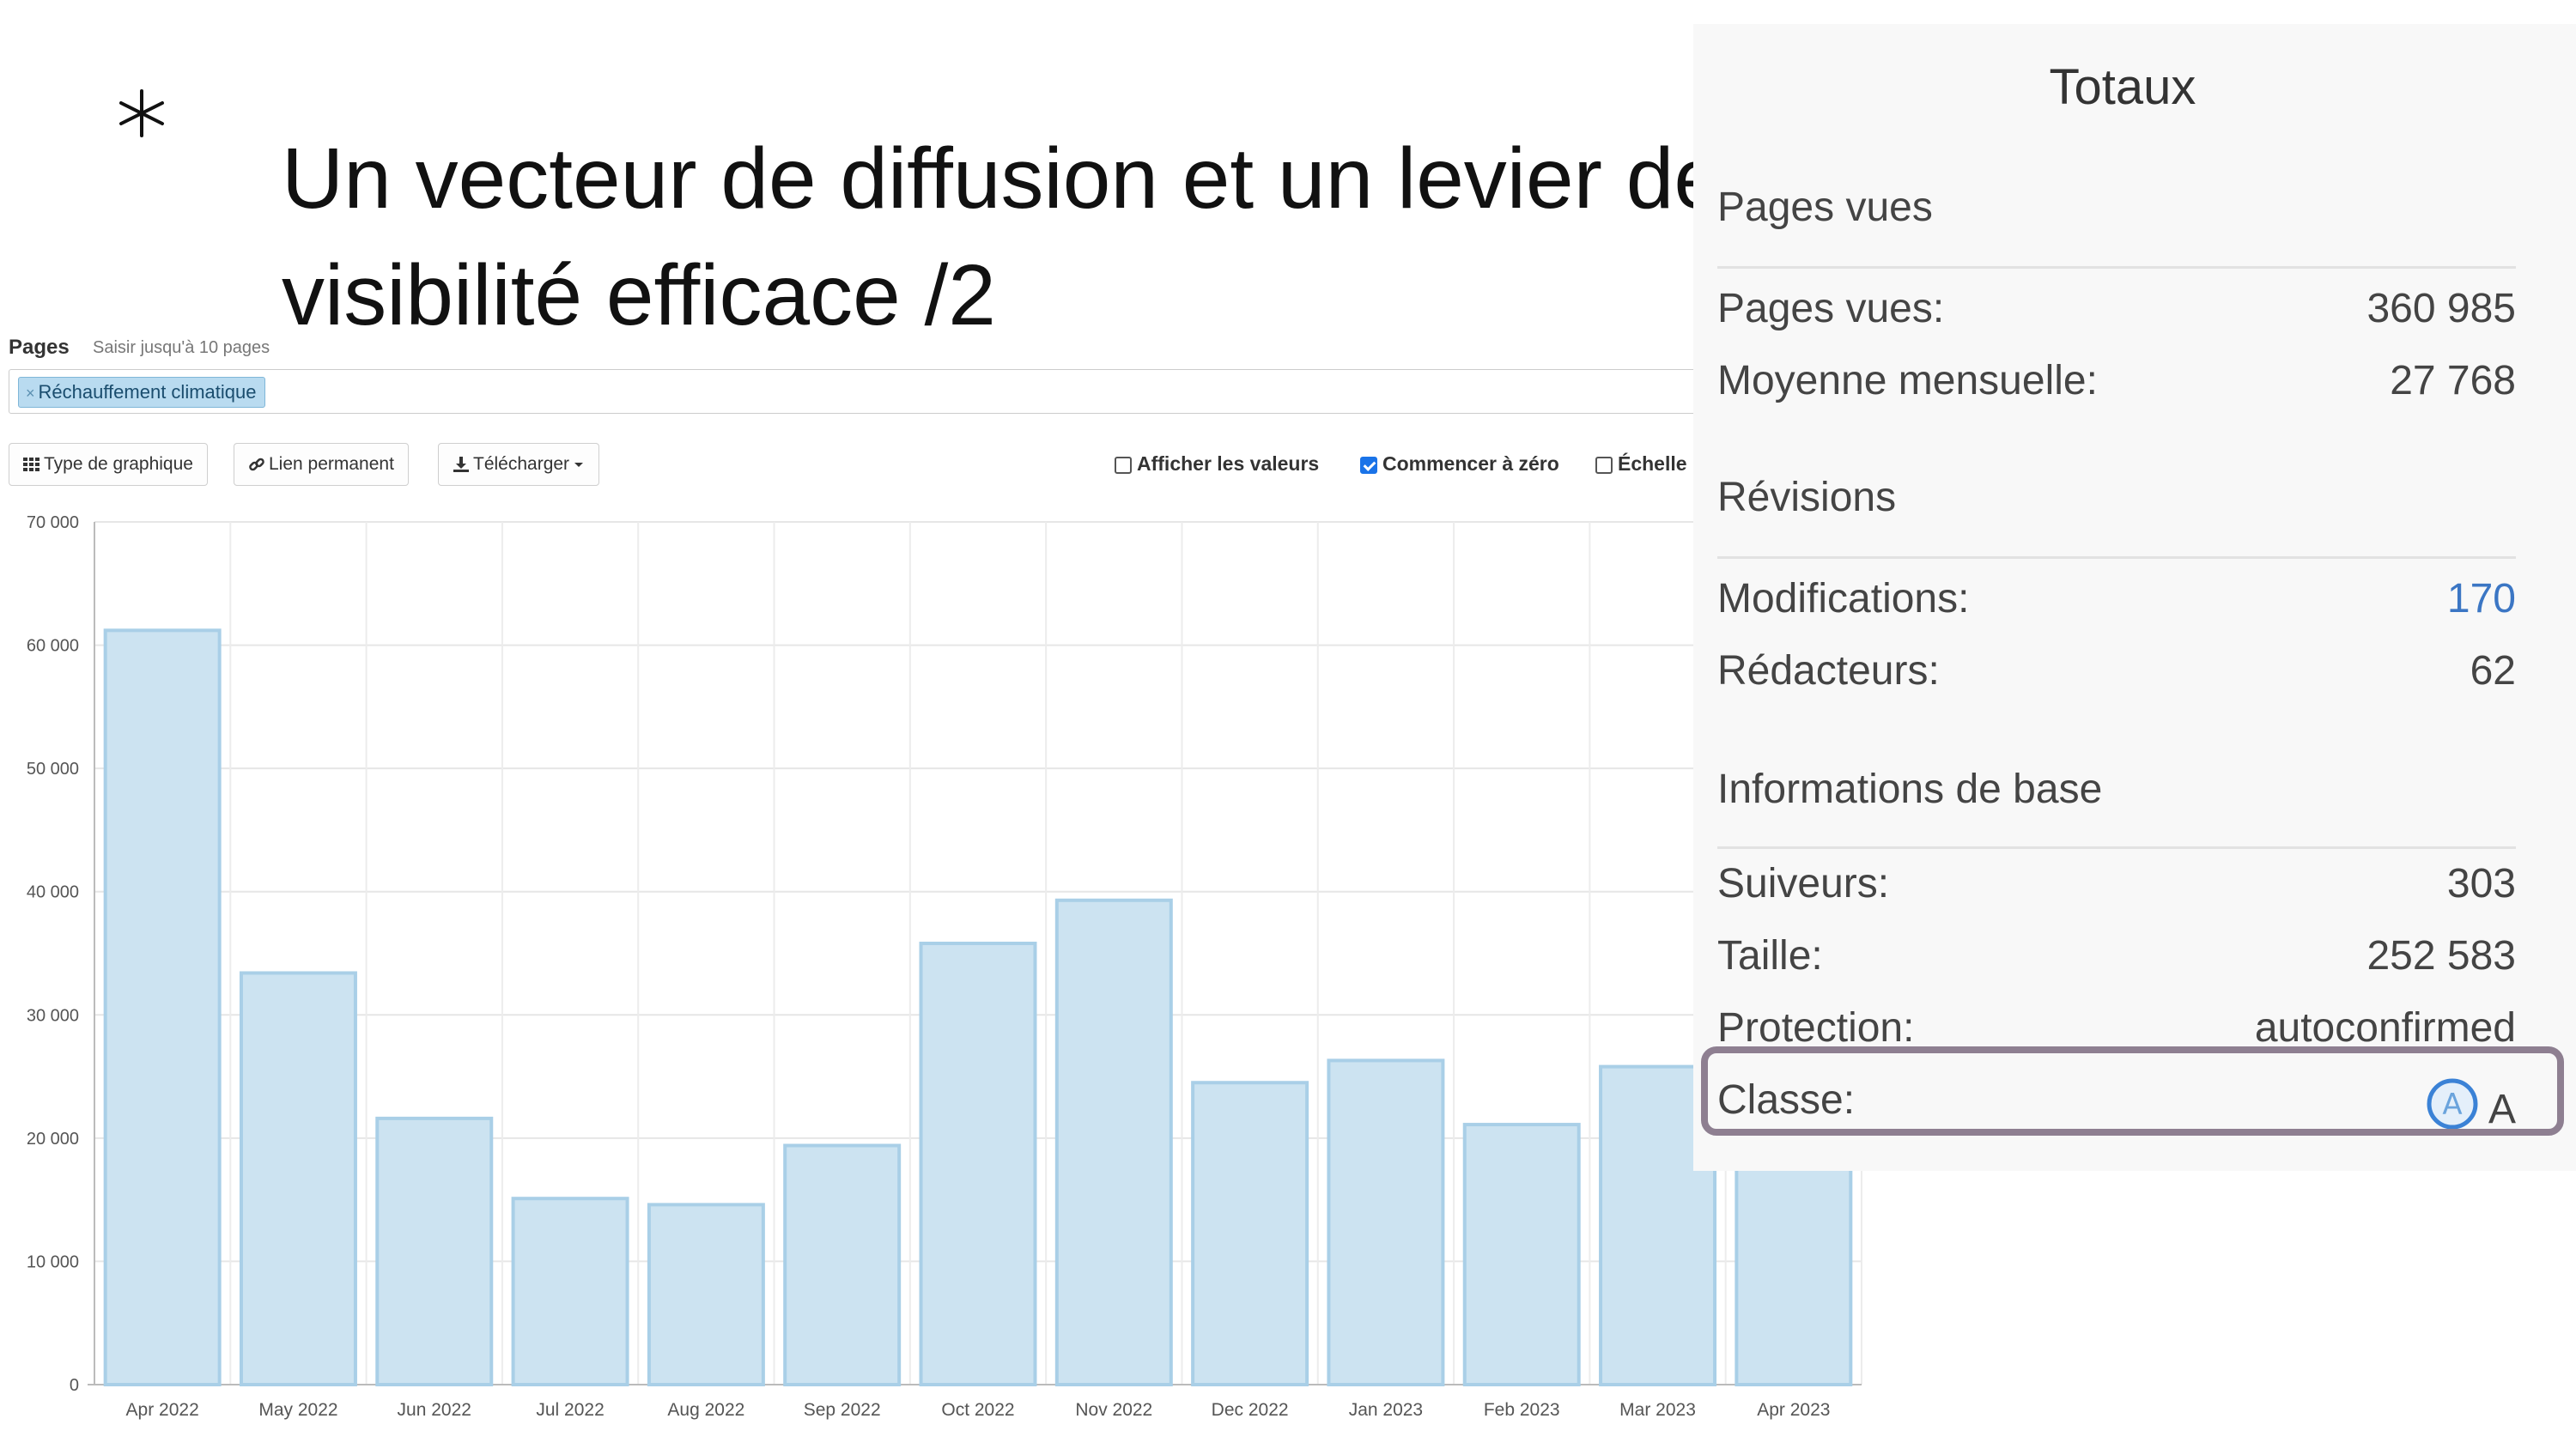 Image resolution: width=2576 pixels, height=1449 pixels. I want to click on y-tick-label: 50 000, so click(53, 769).